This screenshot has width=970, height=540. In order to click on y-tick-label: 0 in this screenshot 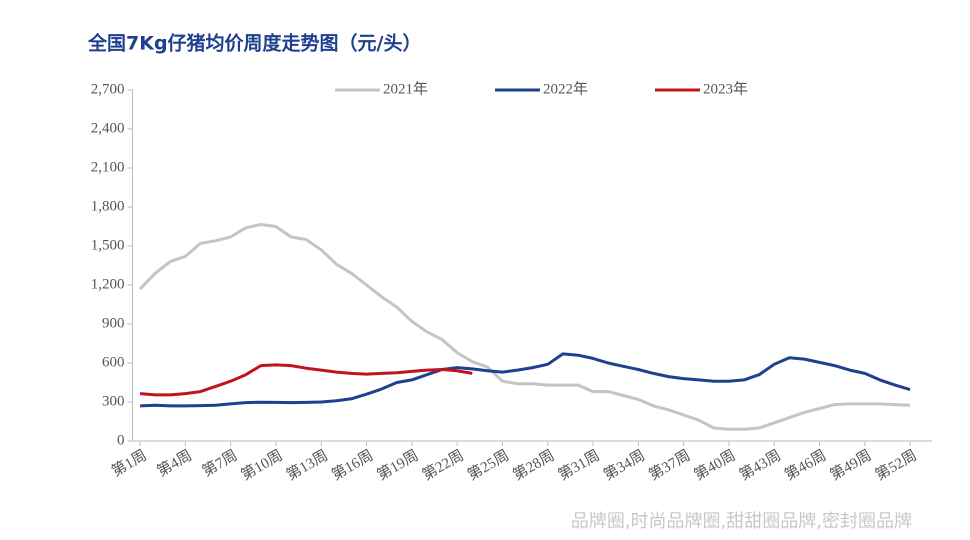, I will do `click(121, 440)`.